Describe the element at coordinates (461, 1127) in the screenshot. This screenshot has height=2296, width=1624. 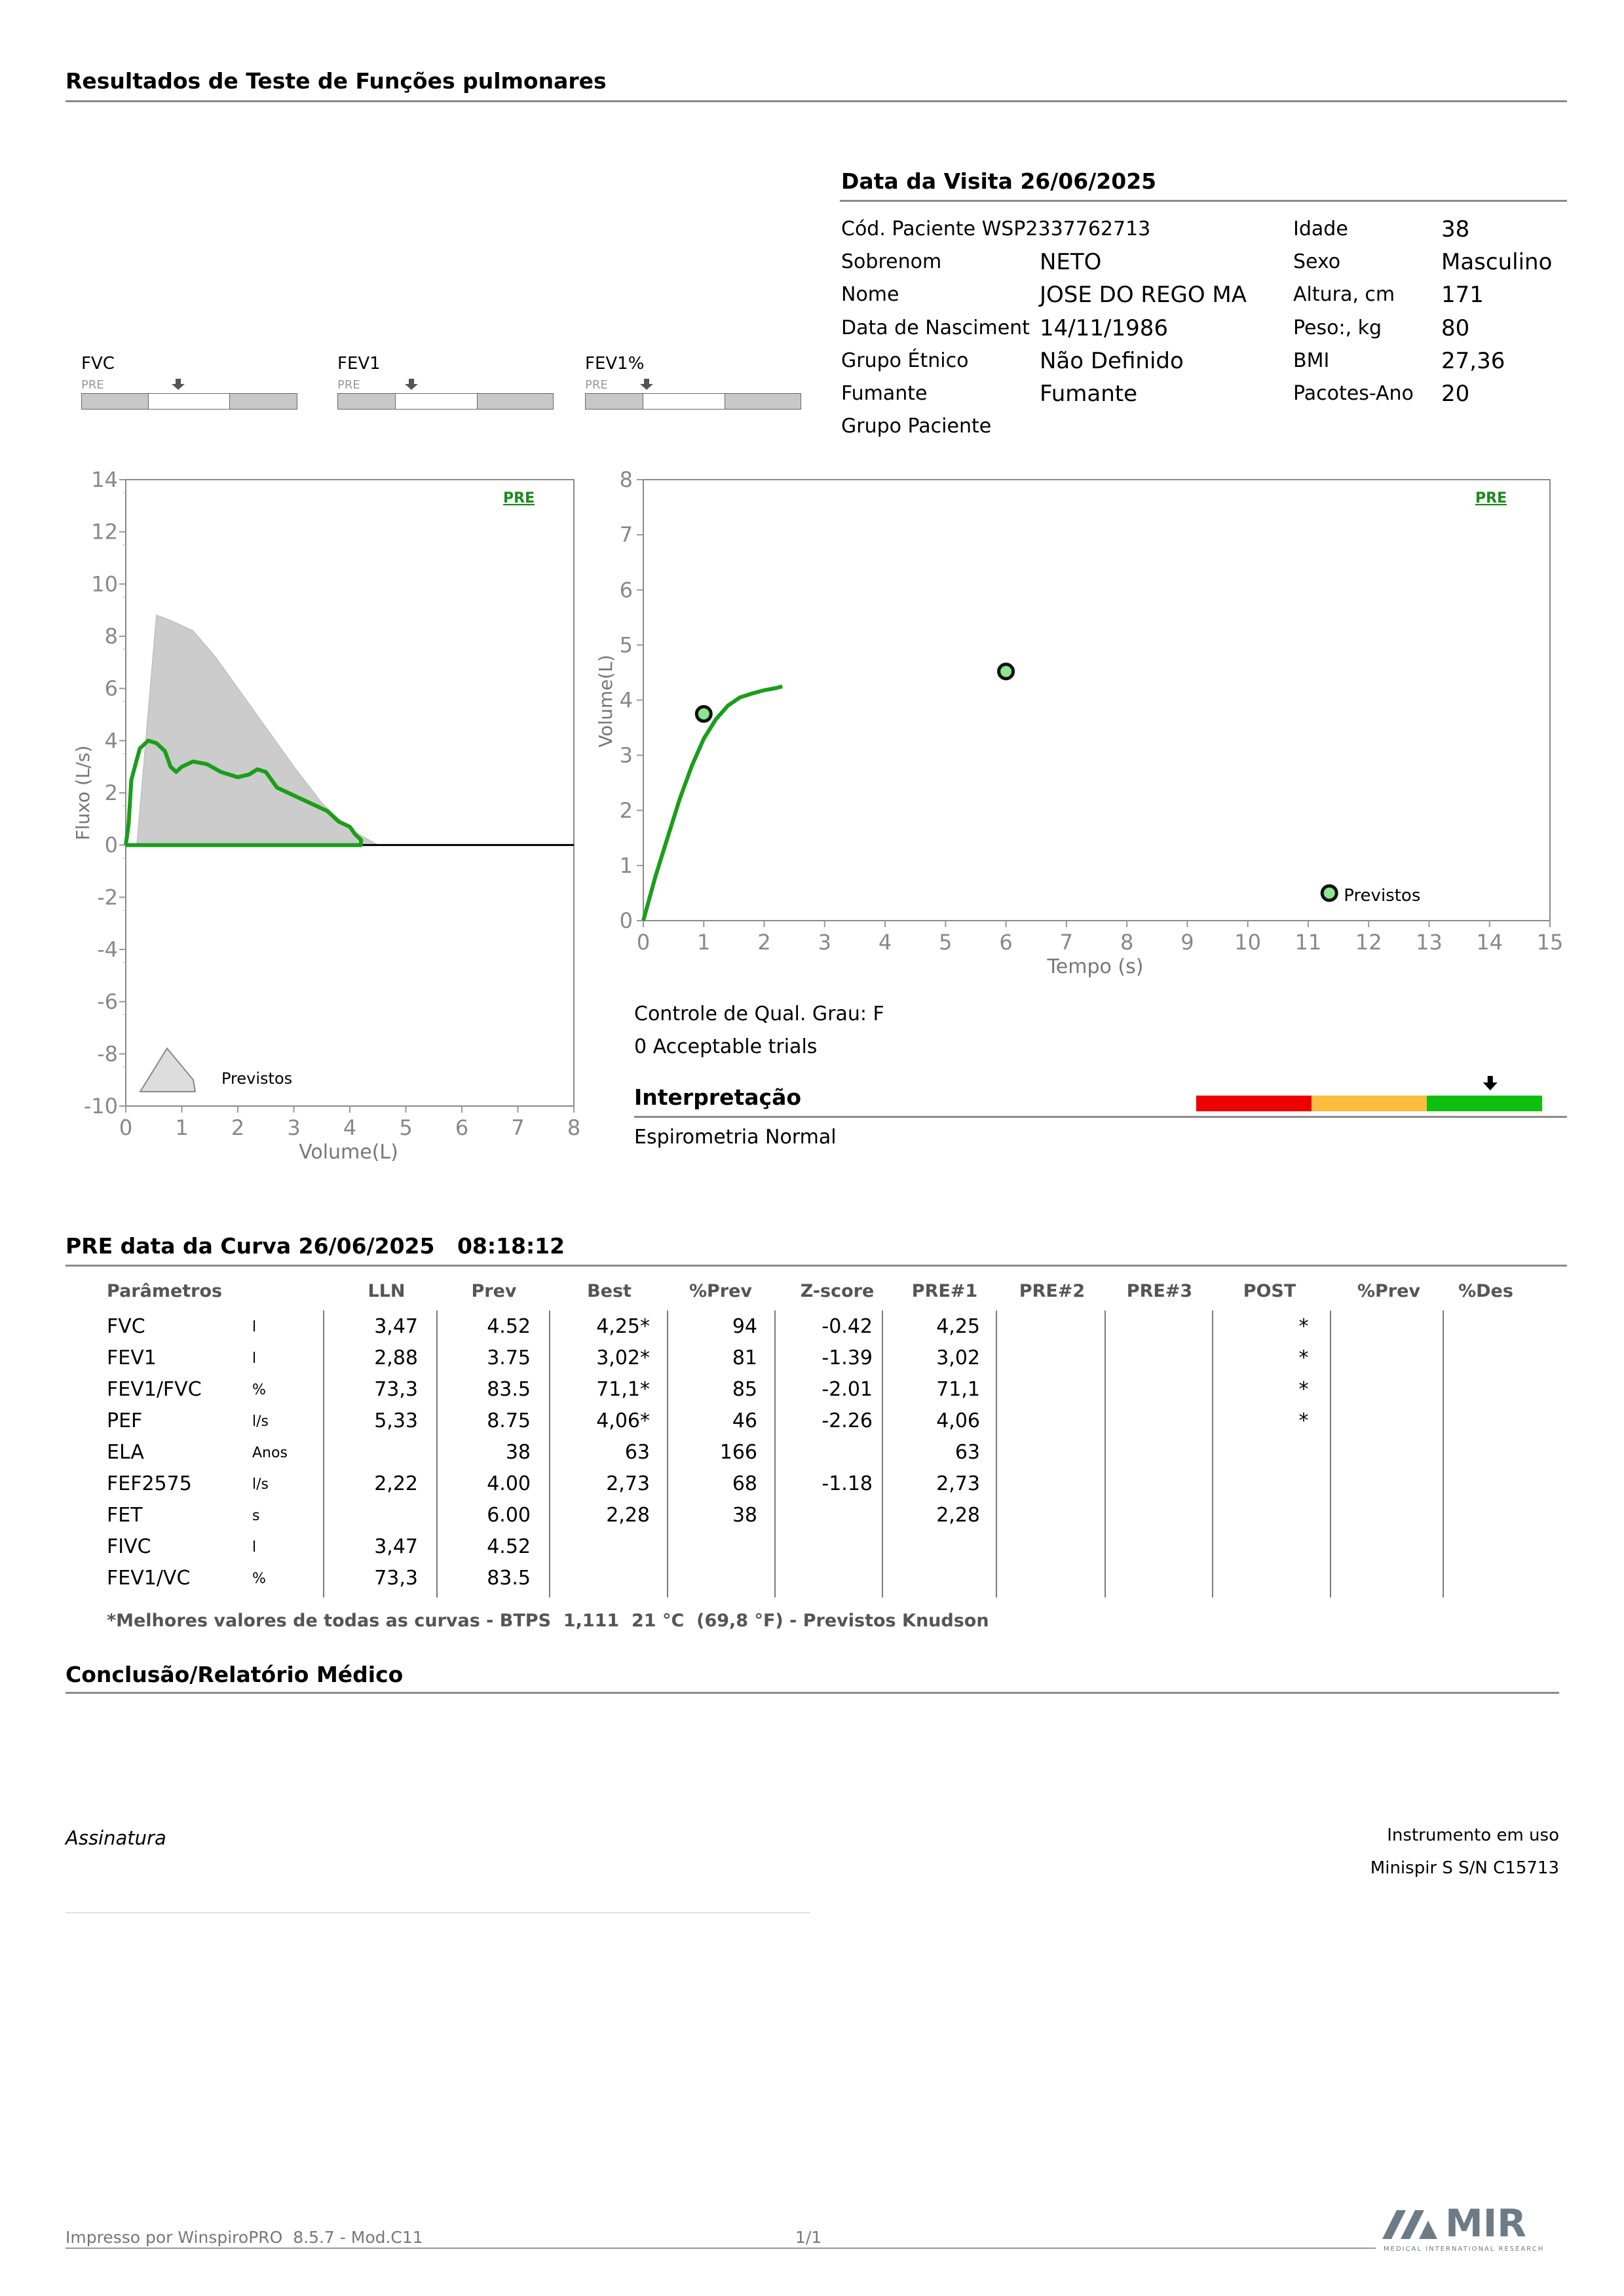
I see `x-tick-label: 6` at that location.